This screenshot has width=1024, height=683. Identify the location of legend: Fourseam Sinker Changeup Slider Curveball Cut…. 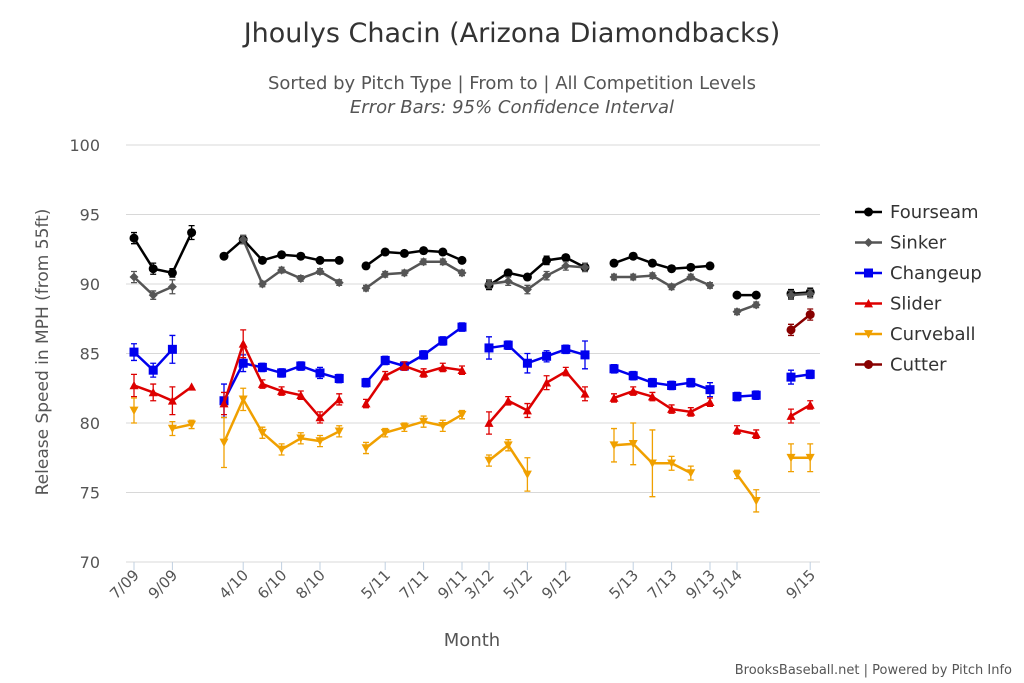
(918, 289).